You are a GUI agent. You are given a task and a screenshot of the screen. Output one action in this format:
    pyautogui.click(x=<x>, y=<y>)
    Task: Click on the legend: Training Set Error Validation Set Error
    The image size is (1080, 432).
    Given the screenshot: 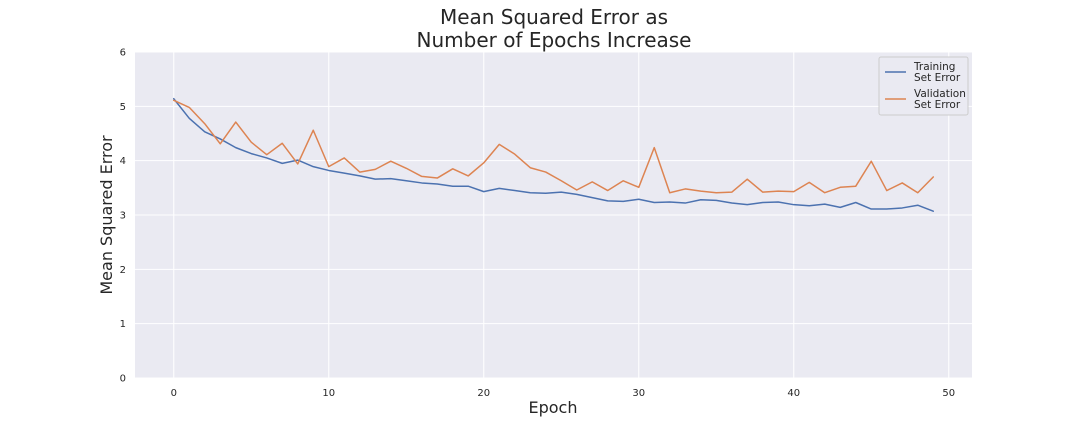 What is the action you would take?
    pyautogui.click(x=923, y=86)
    